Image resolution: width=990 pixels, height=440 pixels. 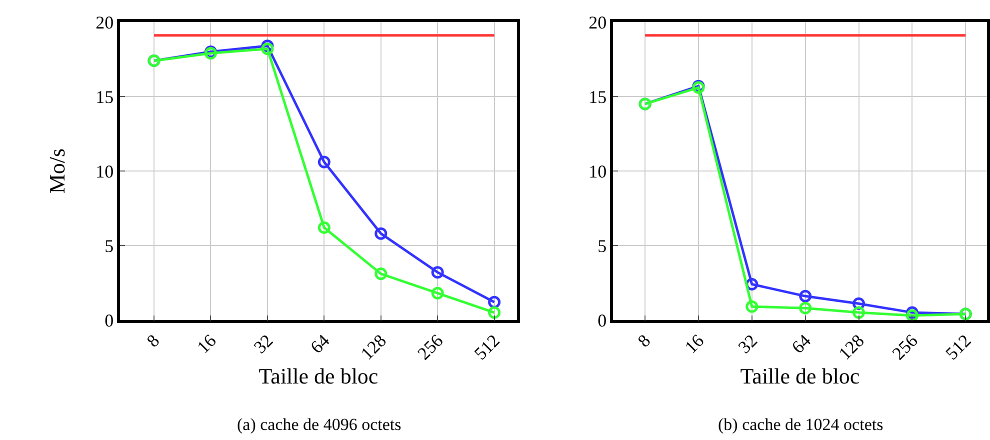 What do you see at coordinates (319, 424) in the screenshot?
I see `text: (a) cache de 4096 octets` at bounding box center [319, 424].